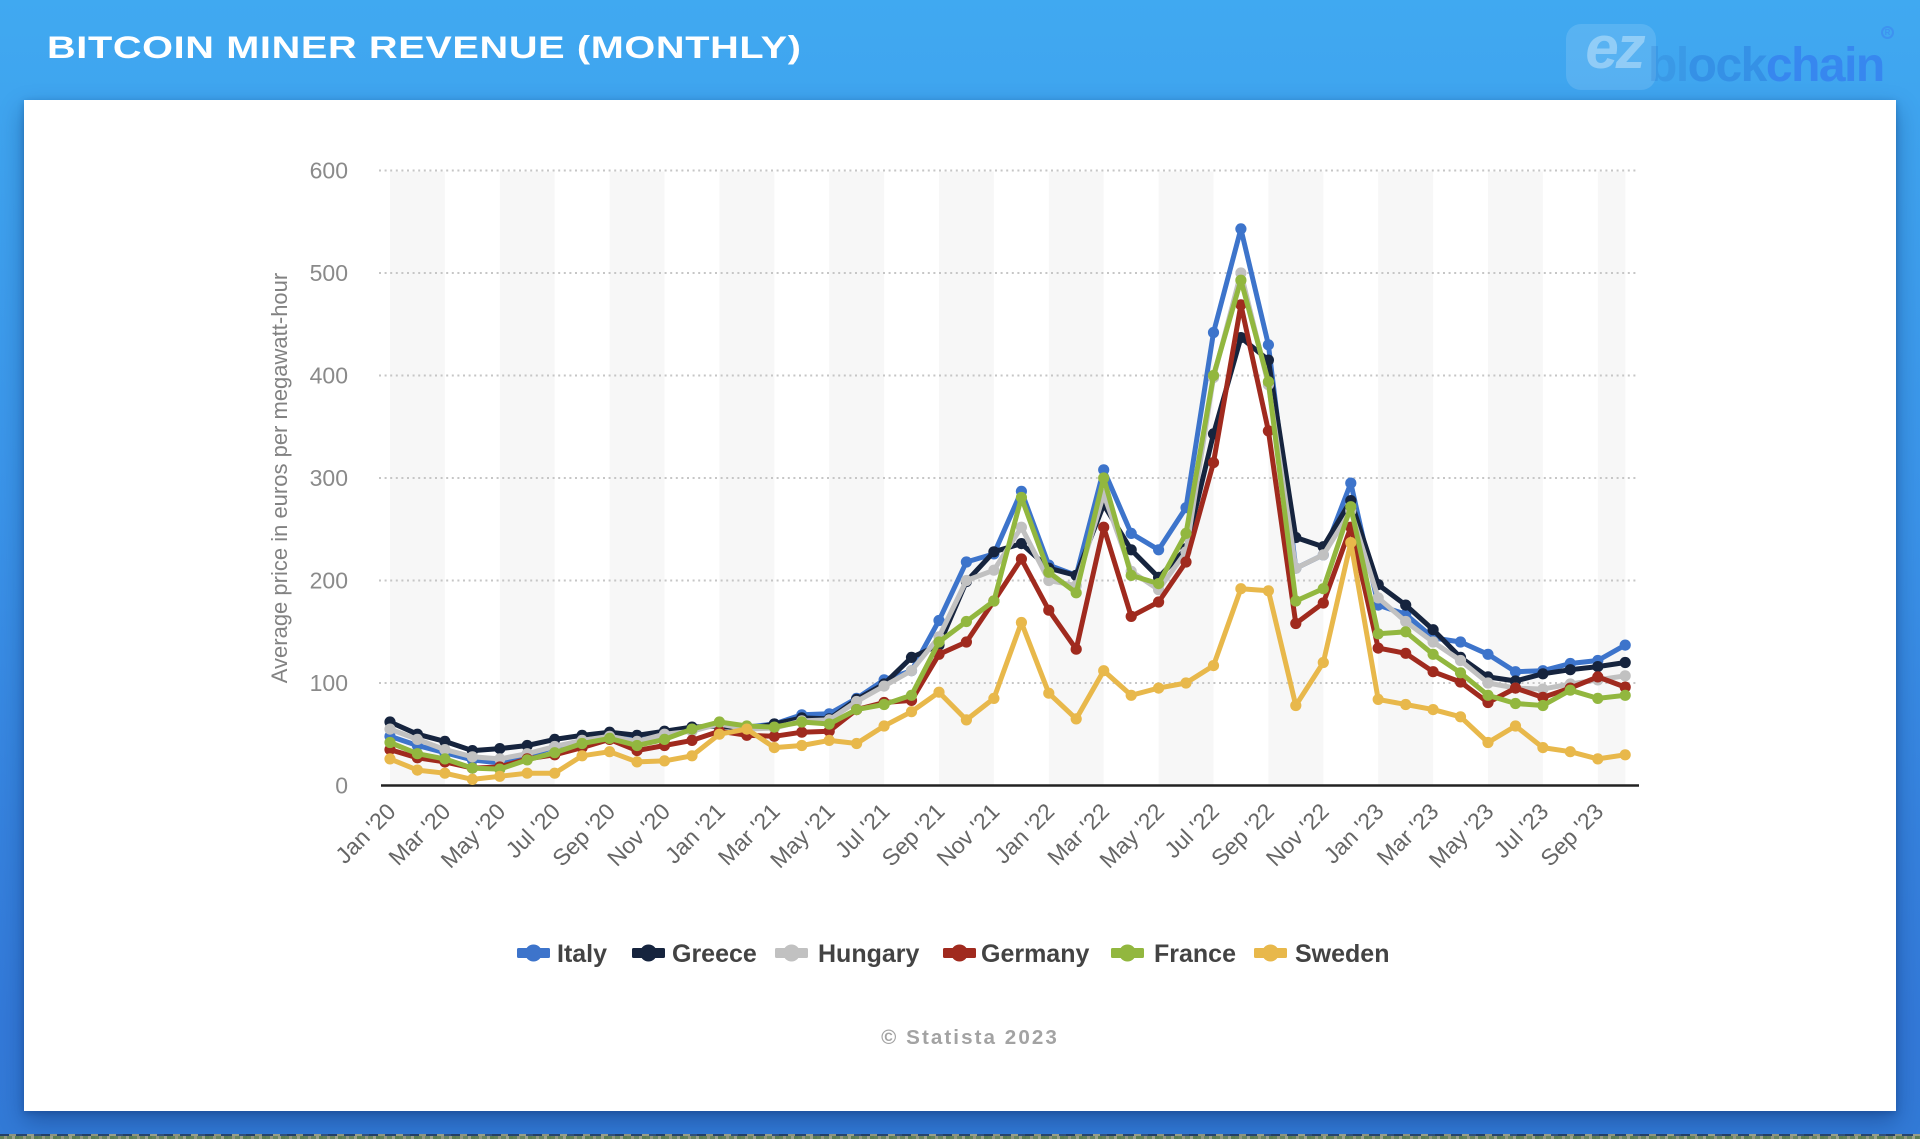 This screenshot has width=1920, height=1139. What do you see at coordinates (1195, 954) in the screenshot?
I see `svg-text: France` at bounding box center [1195, 954].